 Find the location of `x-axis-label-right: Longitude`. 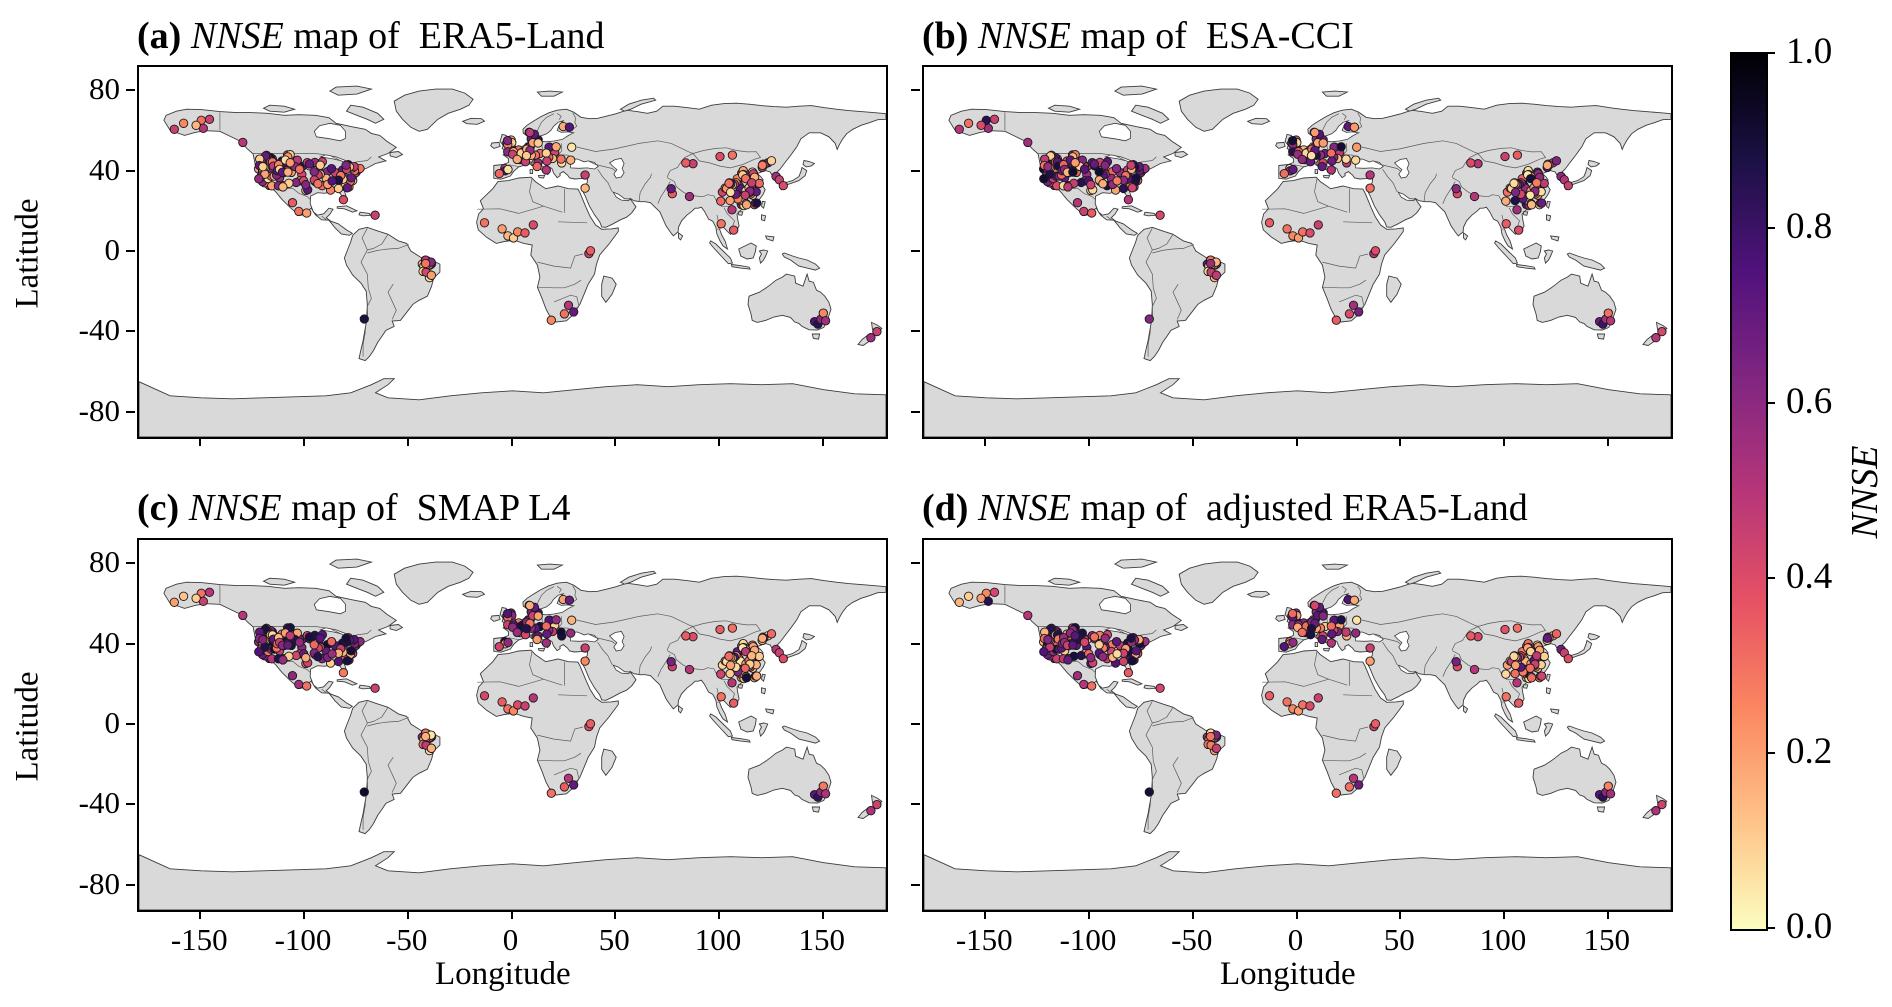

x-axis-label-right: Longitude is located at coordinates (1288, 974).